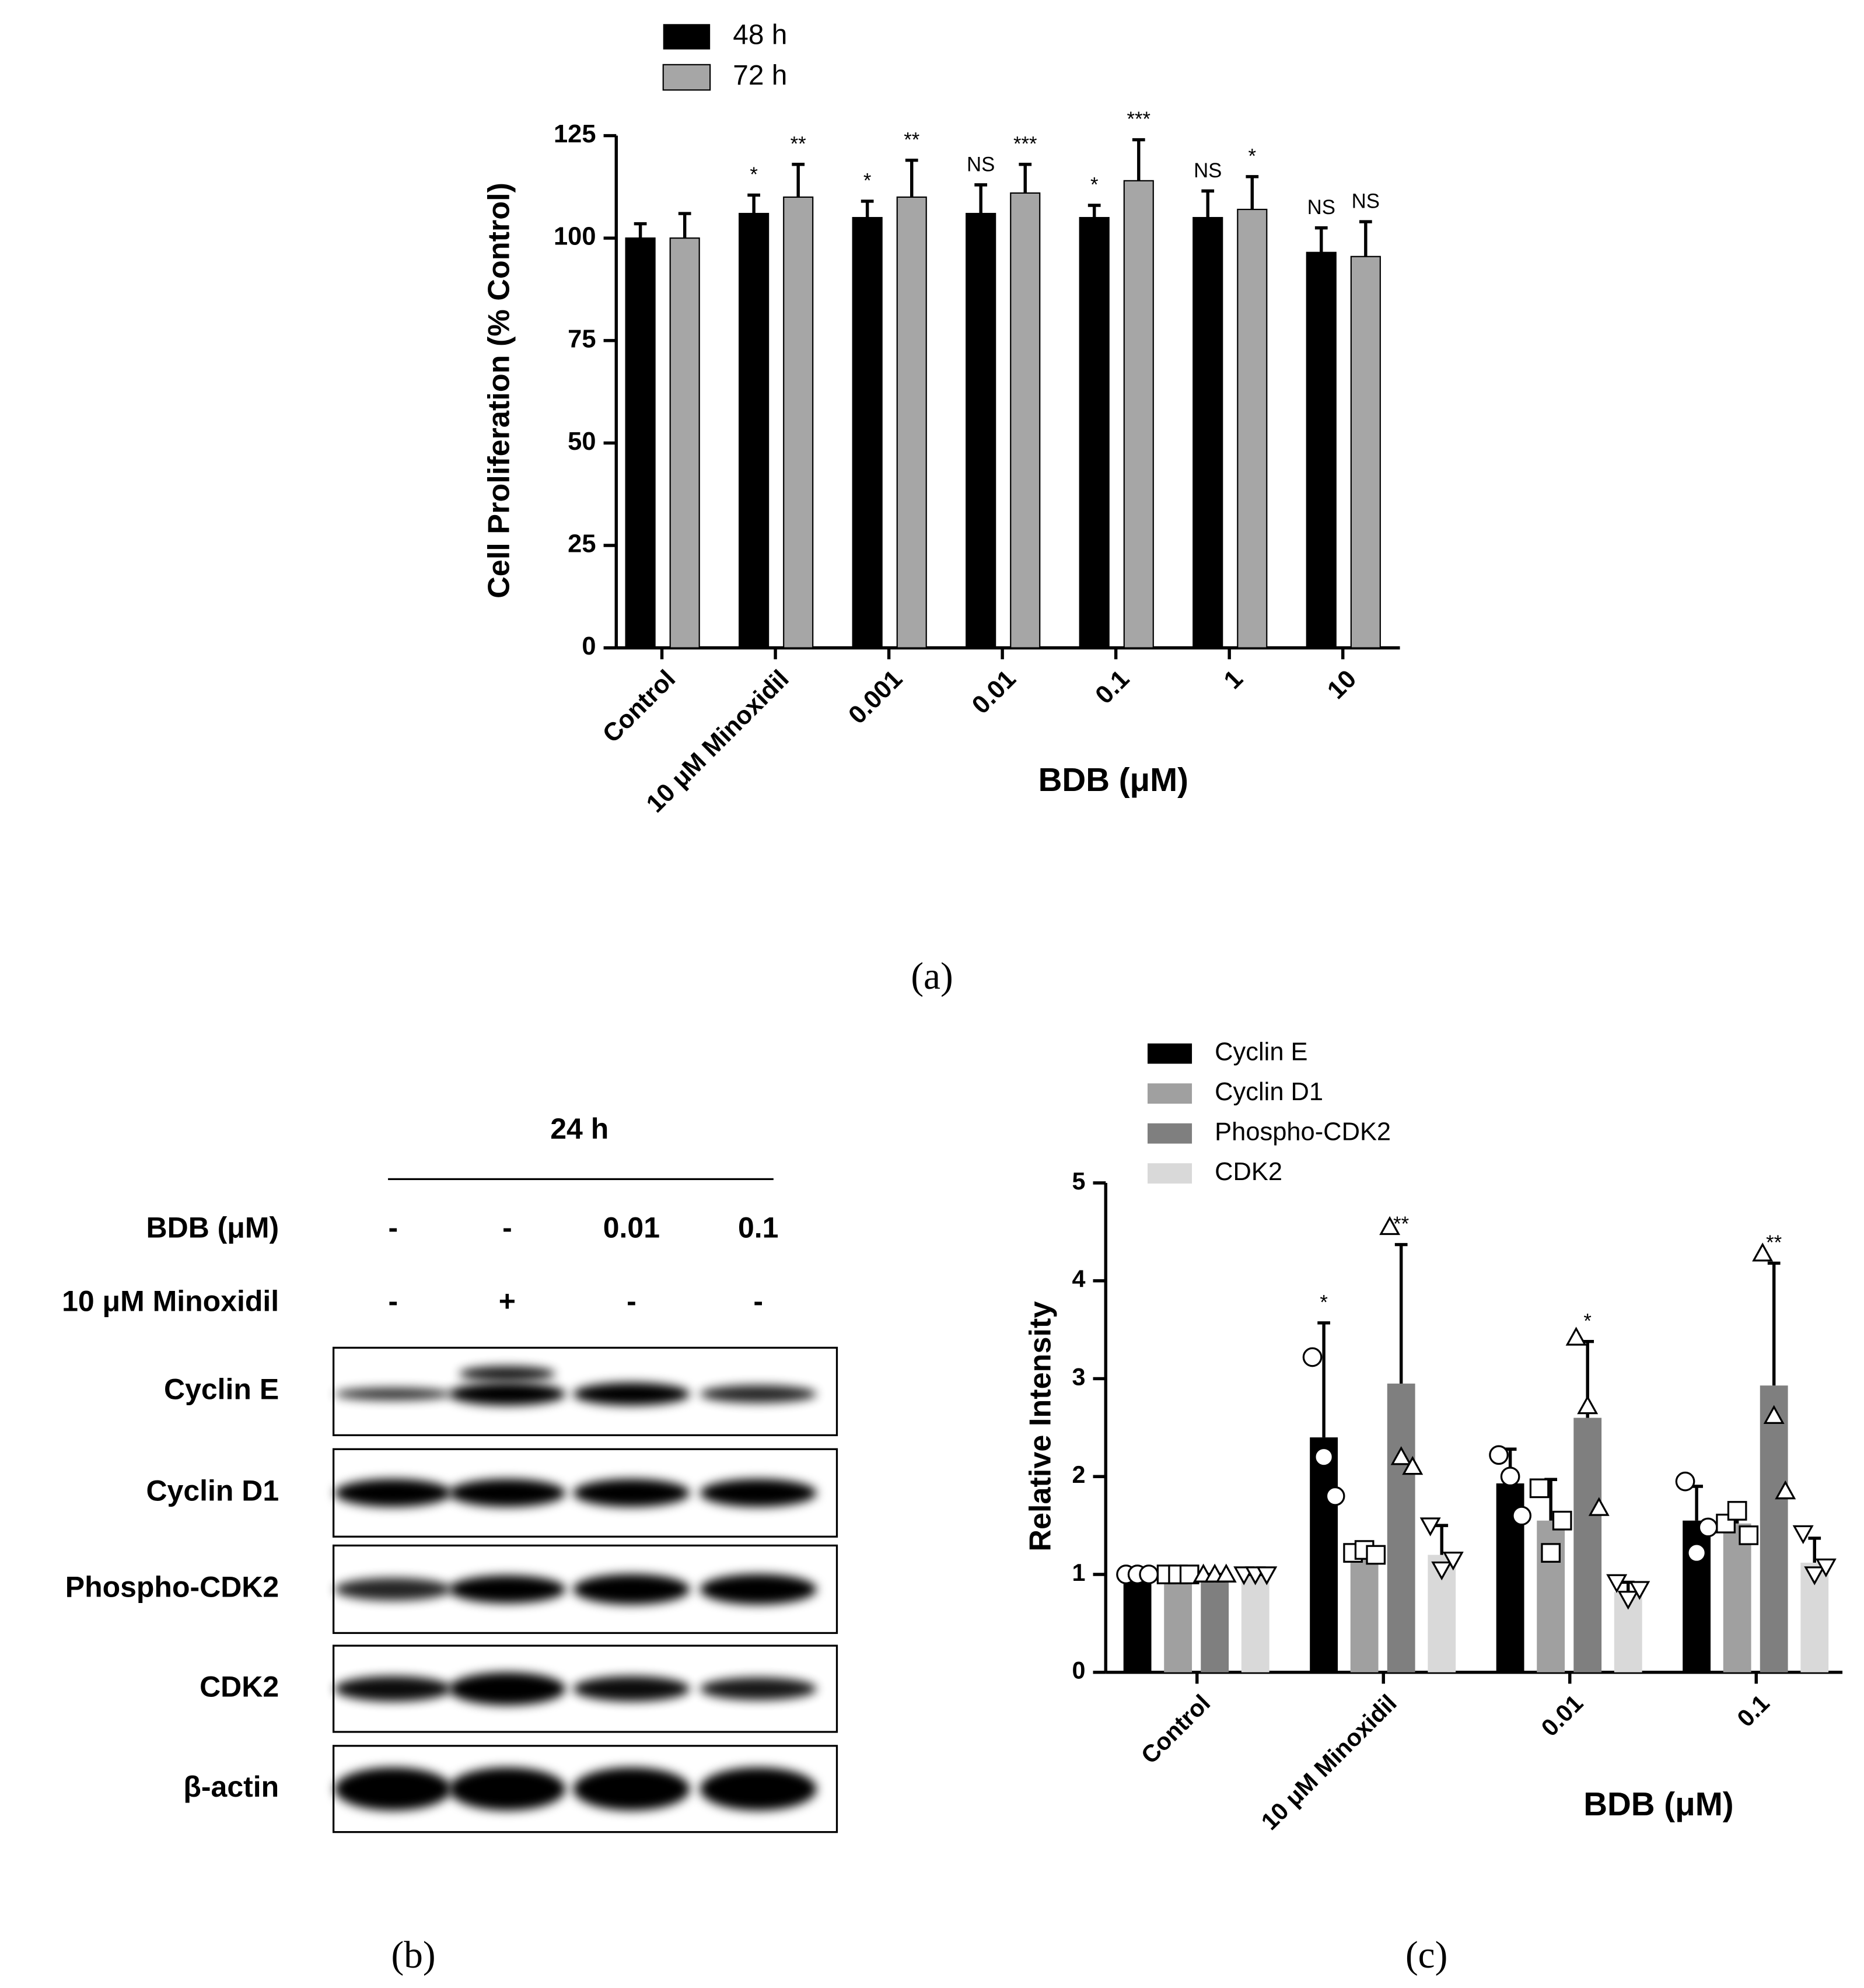 The height and width of the screenshot is (1988, 1864). What do you see at coordinates (760, 75) in the screenshot?
I see `legend-label: 72 h` at bounding box center [760, 75].